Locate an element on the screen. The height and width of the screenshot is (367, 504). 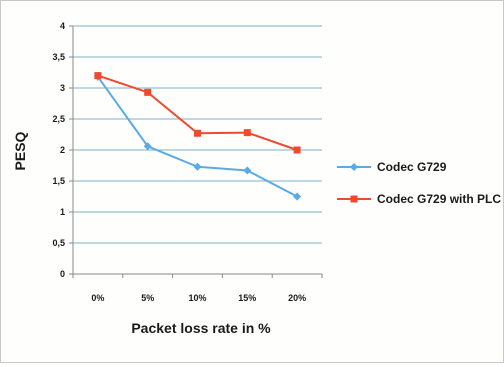
x-tick-label: 0% is located at coordinates (97, 298).